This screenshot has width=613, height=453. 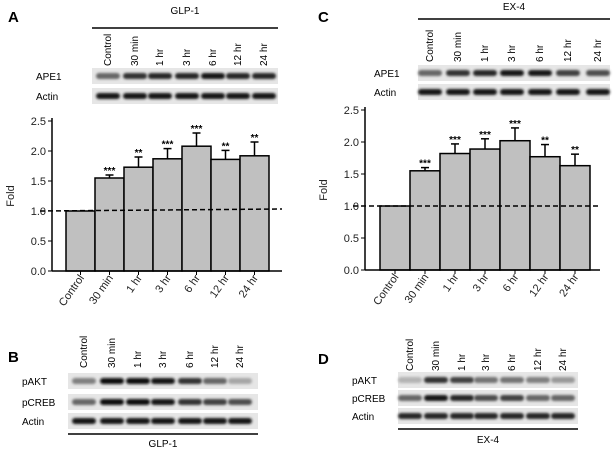 What do you see at coordinates (38, 182) in the screenshot?
I see `y-tick-label: 1.5` at bounding box center [38, 182].